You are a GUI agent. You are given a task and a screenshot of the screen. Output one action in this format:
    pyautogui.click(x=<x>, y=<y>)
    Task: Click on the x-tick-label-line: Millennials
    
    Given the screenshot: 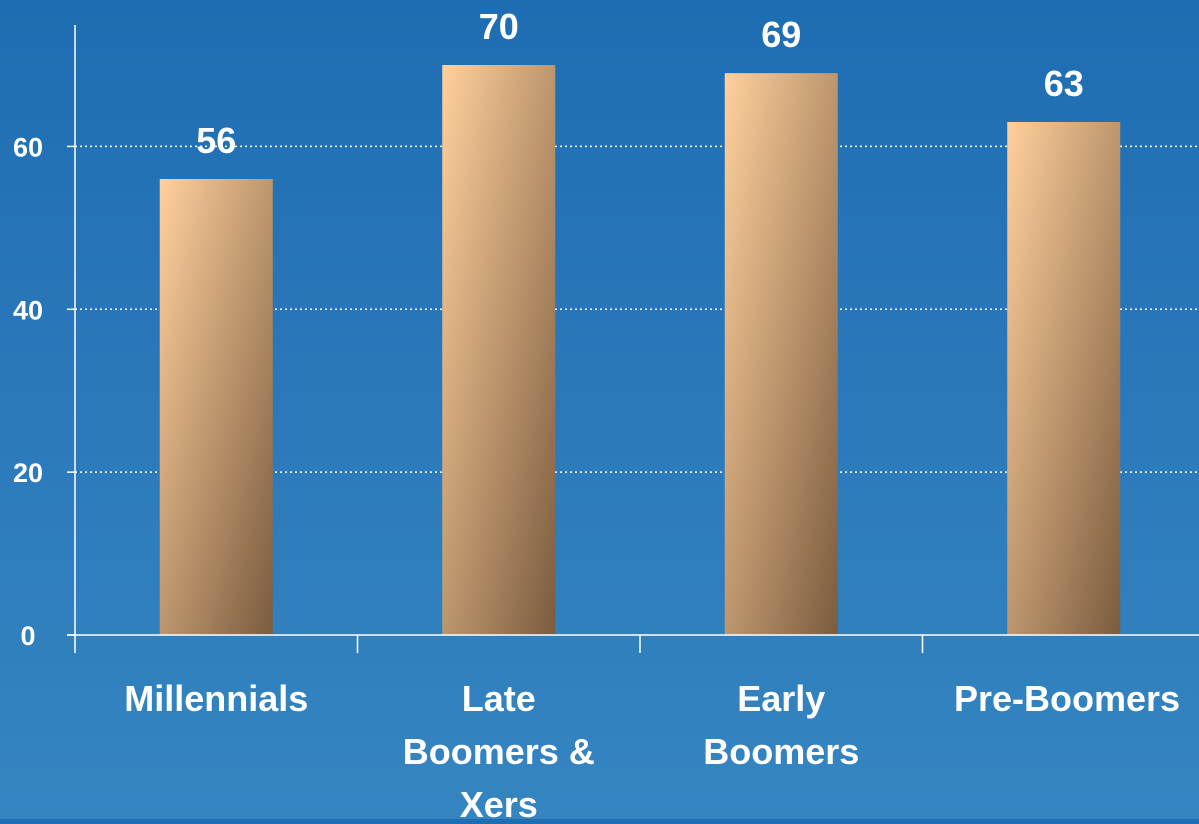 What is the action you would take?
    pyautogui.click(x=216, y=698)
    